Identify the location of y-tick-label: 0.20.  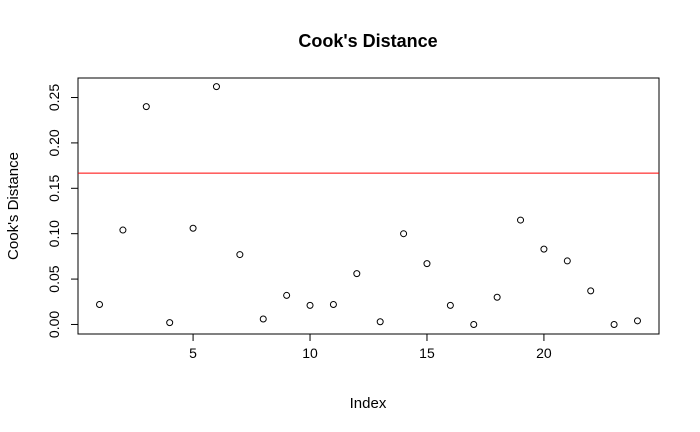
(54, 142).